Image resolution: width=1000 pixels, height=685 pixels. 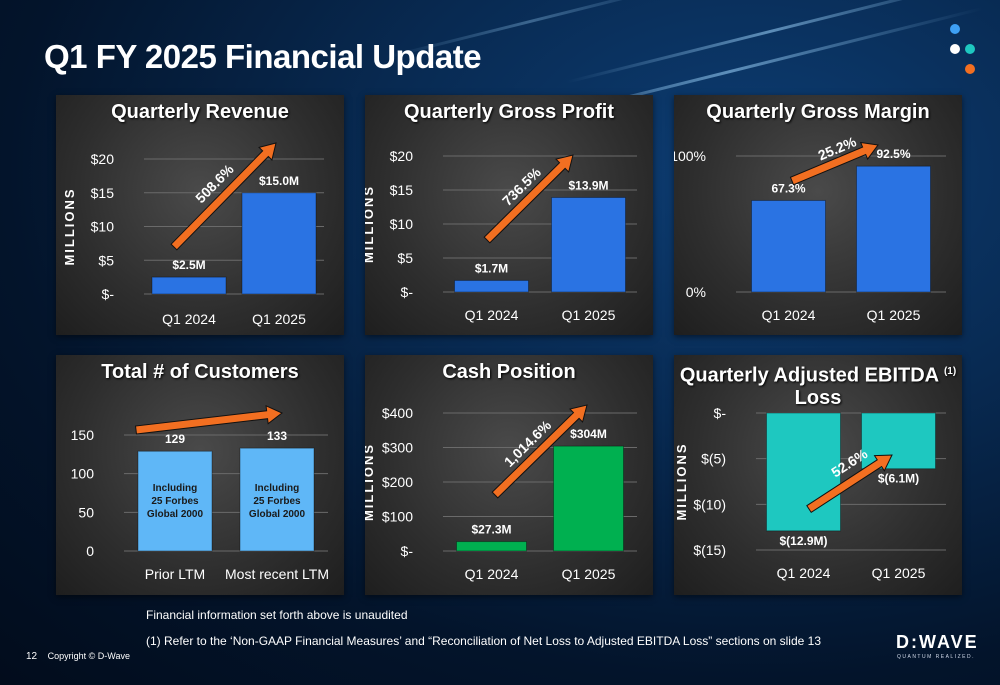 I want to click on y-tick-label: 0%, so click(x=696, y=292).